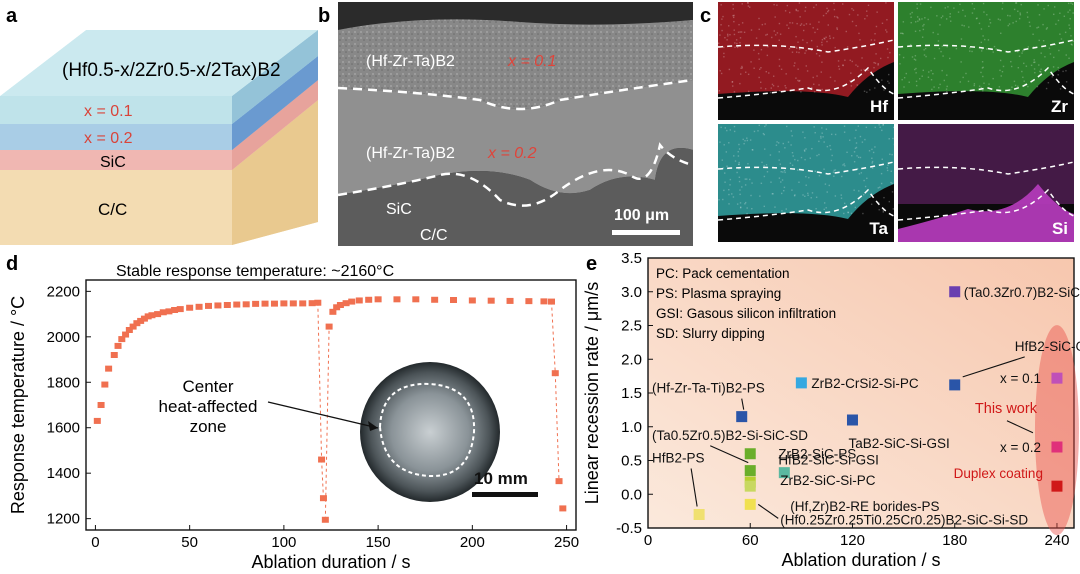  Describe the element at coordinates (718, 293) in the screenshot. I see `legend-entry: PS: Plasma spraying` at that location.